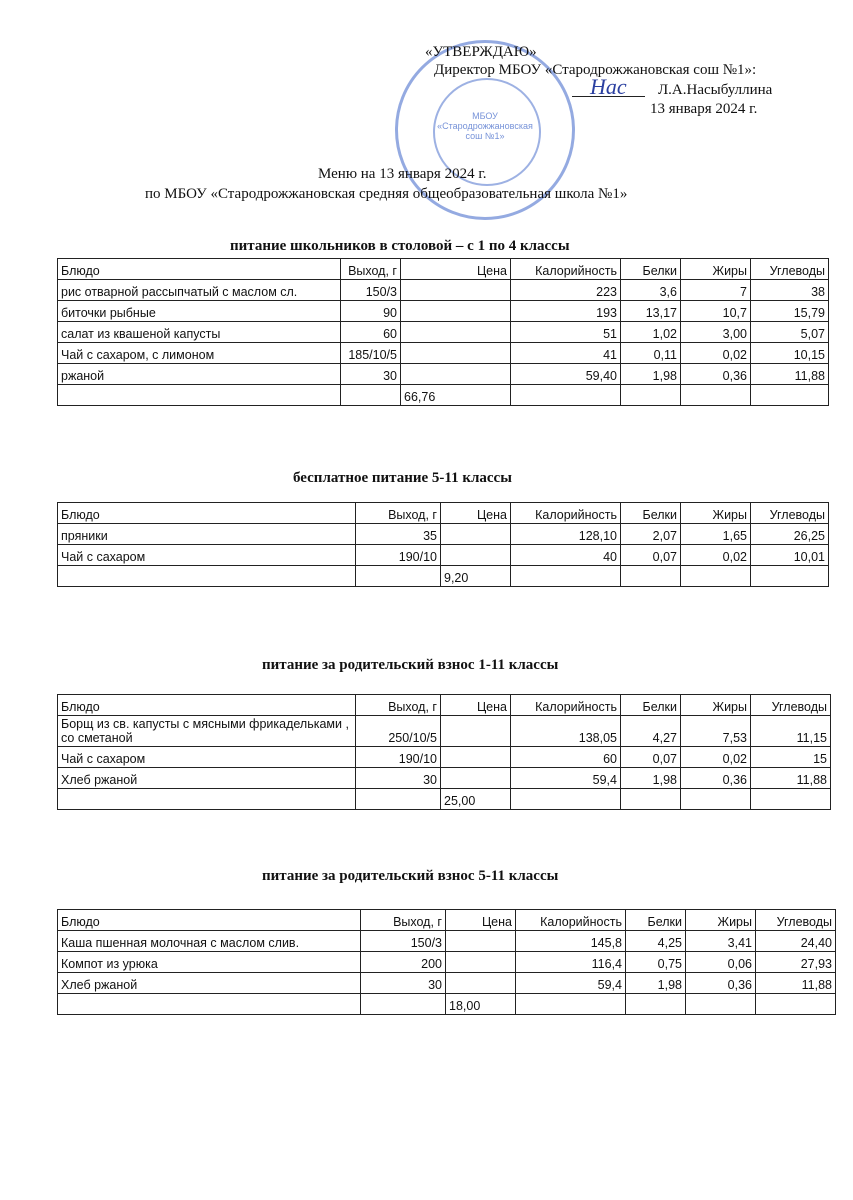  Describe the element at coordinates (789, 290) in the screenshot. I see `table-cell: 38` at that location.